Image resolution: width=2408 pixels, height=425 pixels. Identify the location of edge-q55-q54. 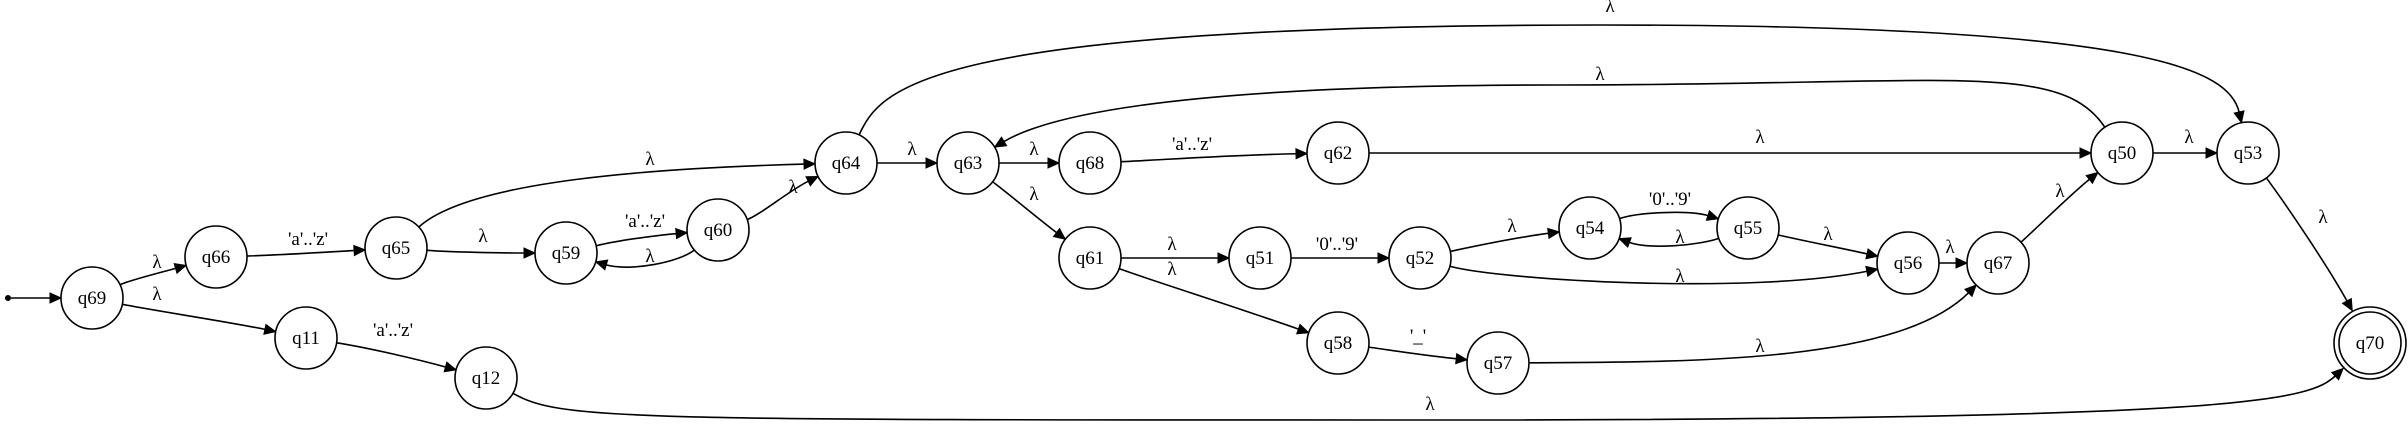
(1668, 243).